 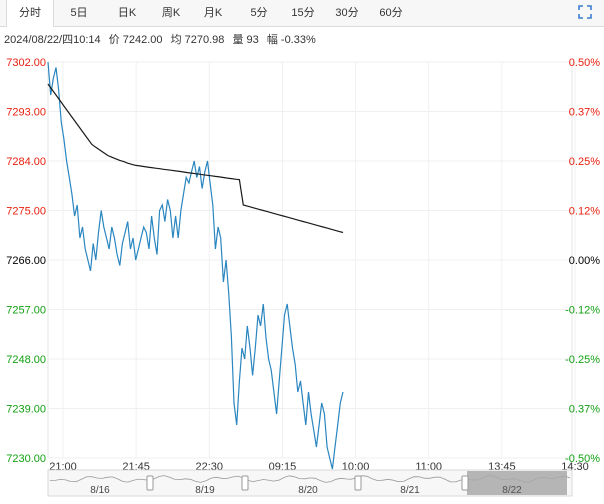 I want to click on y-tick-label: 7275.00, so click(x=26, y=212).